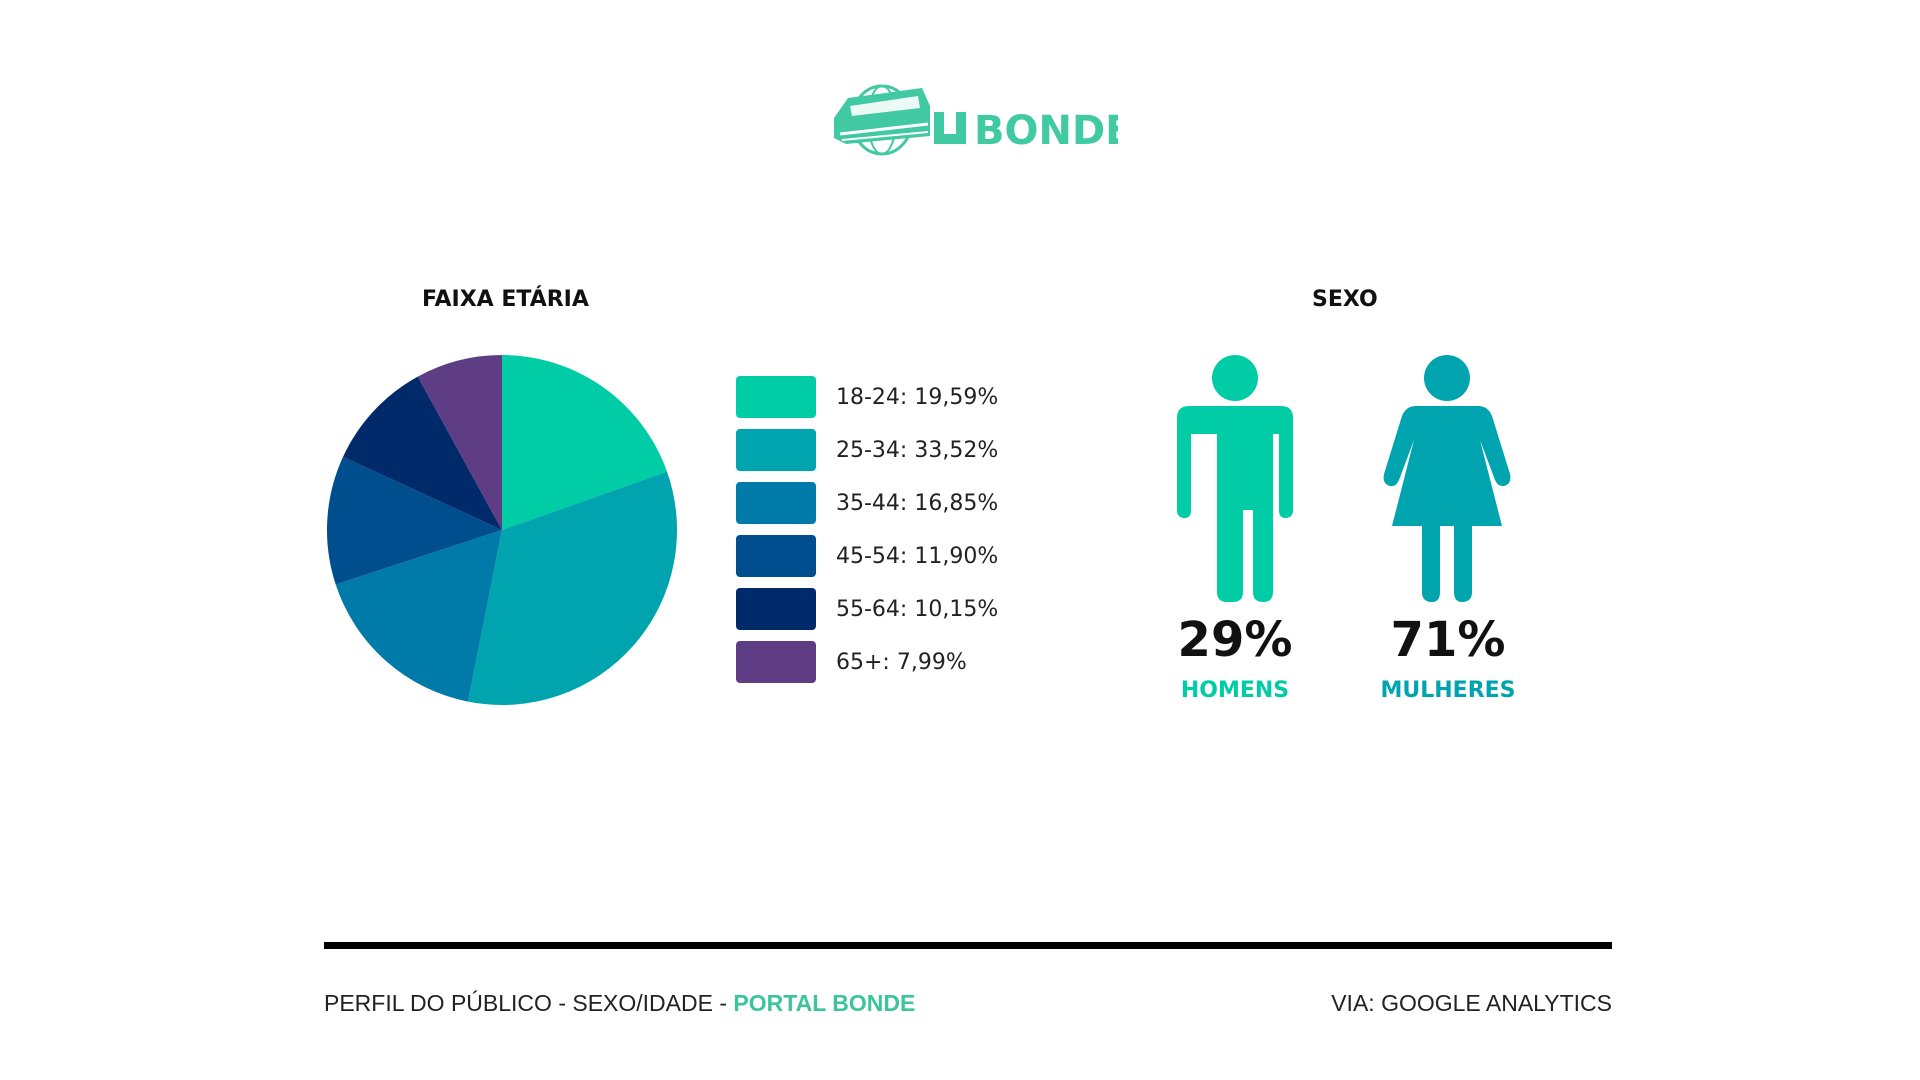  I want to click on legend-item: 18-24: 19,59%, so click(867, 397).